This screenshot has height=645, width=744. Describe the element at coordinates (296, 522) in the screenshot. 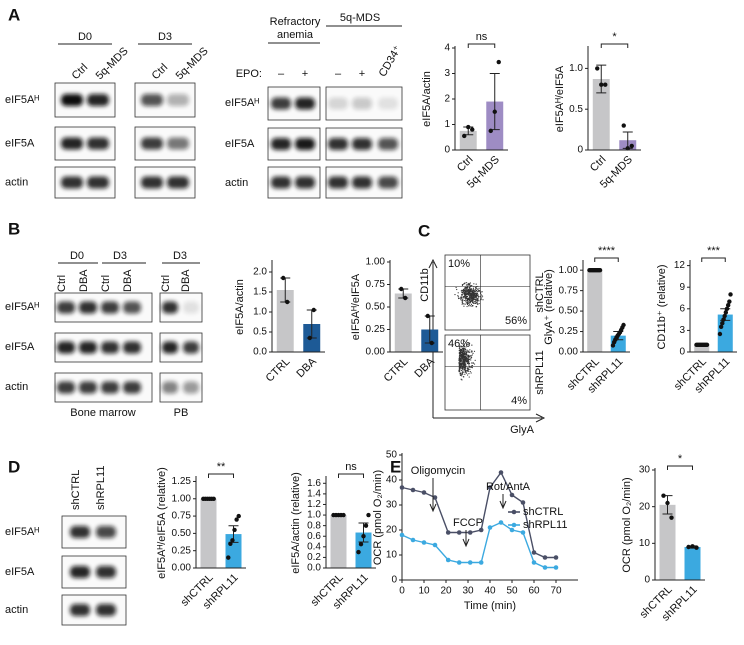

I see `y-axis-label: eIF5A/actin (relative)` at that location.